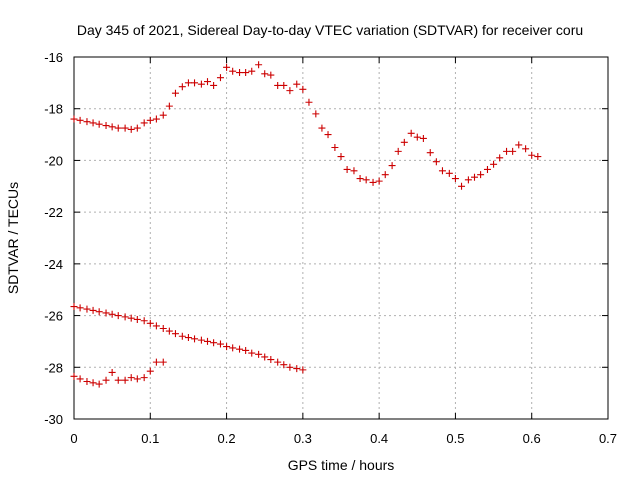 This screenshot has width=640, height=485. I want to click on x-tick-label: 0.4, so click(379, 438).